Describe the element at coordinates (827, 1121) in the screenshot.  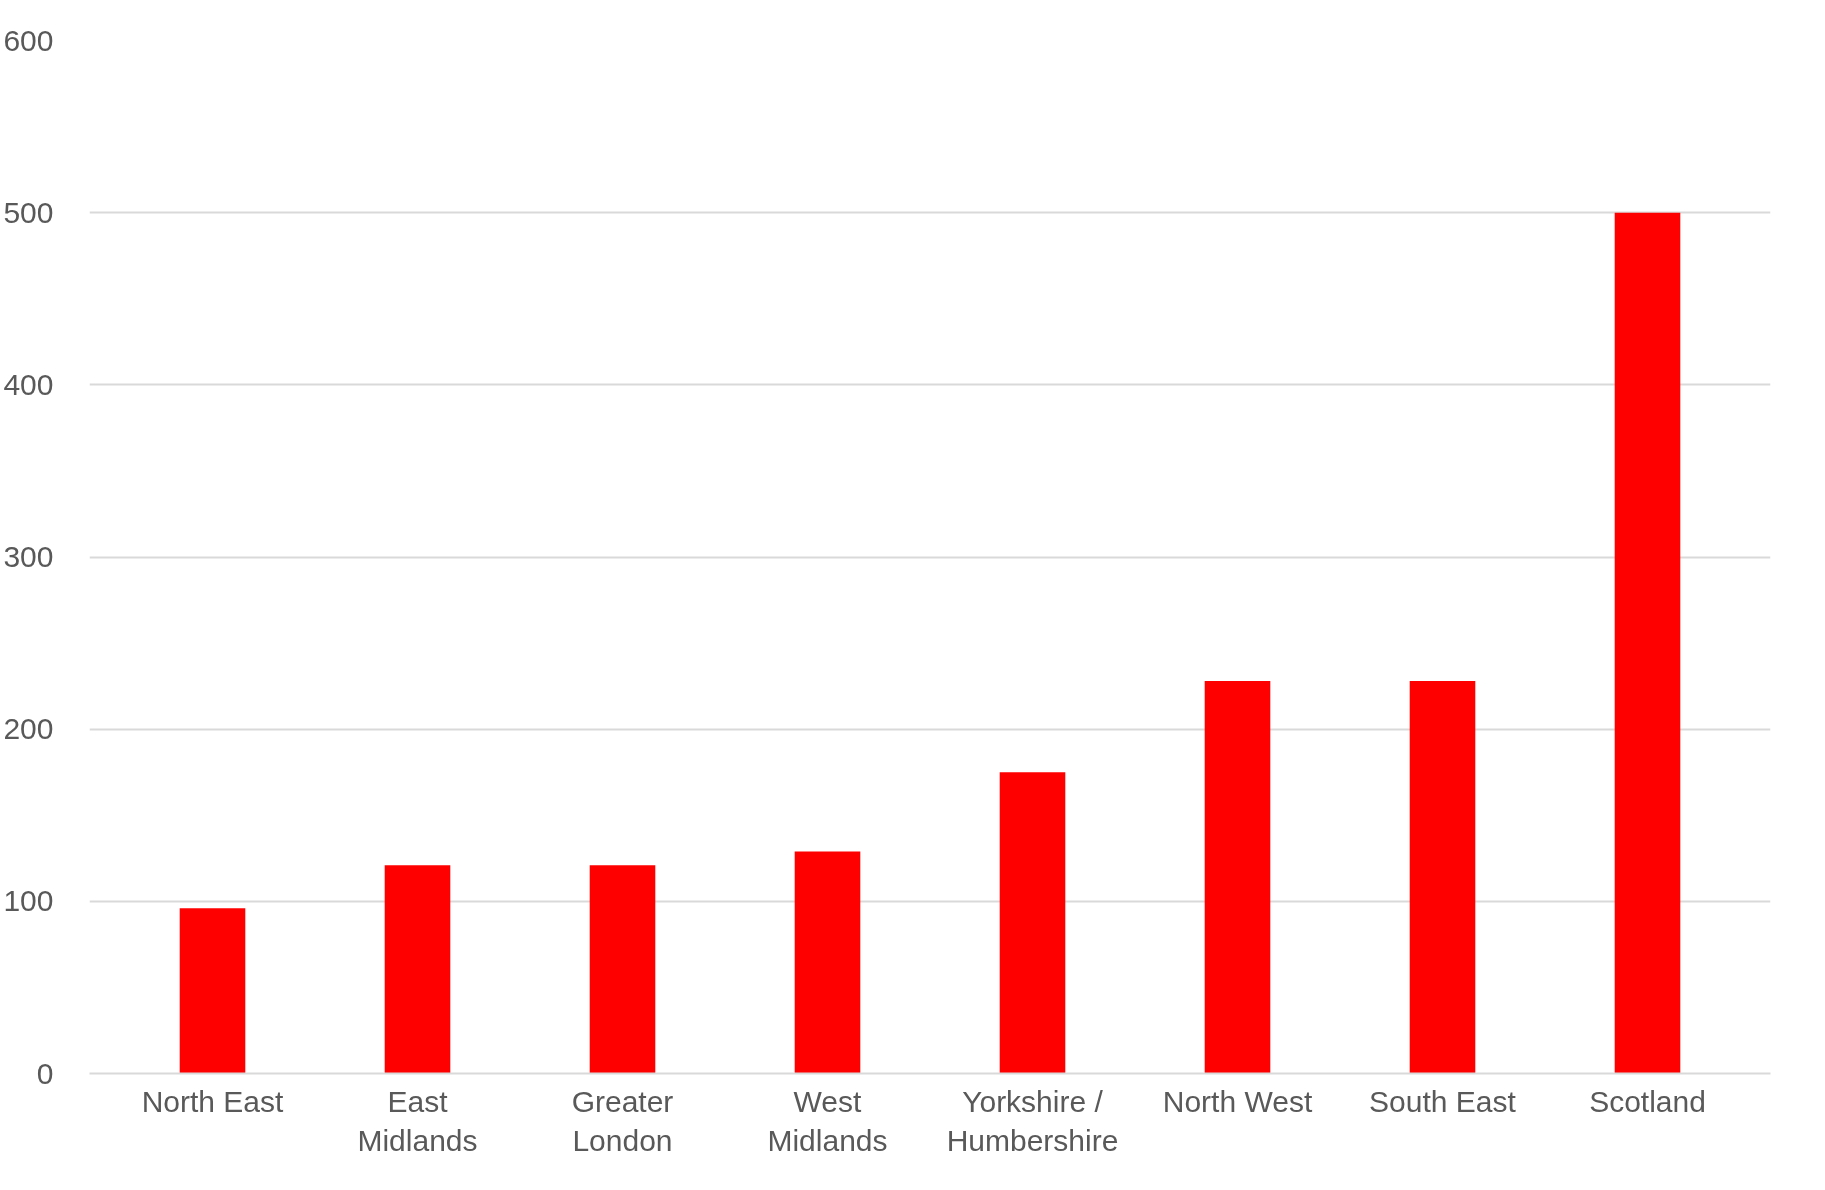
I see `x-tick-label: West Midlands` at that location.